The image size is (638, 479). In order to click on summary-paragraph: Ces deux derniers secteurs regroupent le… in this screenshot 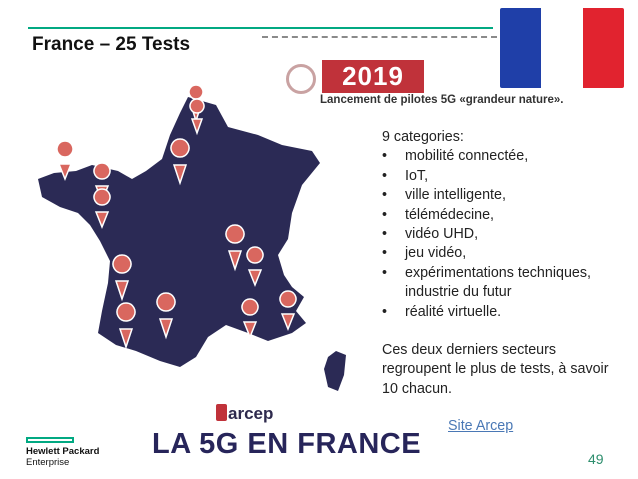, I will do `click(495, 369)`.